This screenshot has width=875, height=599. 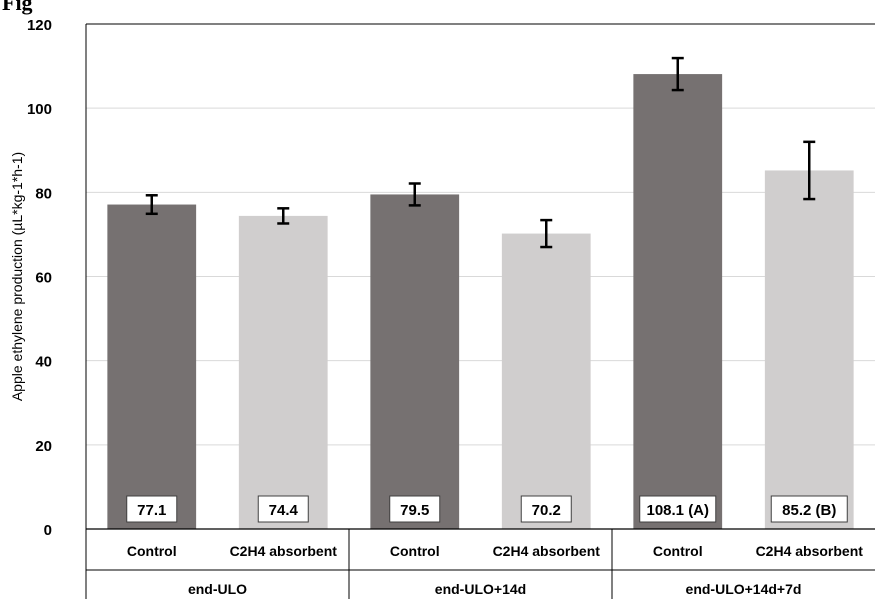 I want to click on data-label: 70.2, so click(x=546, y=510).